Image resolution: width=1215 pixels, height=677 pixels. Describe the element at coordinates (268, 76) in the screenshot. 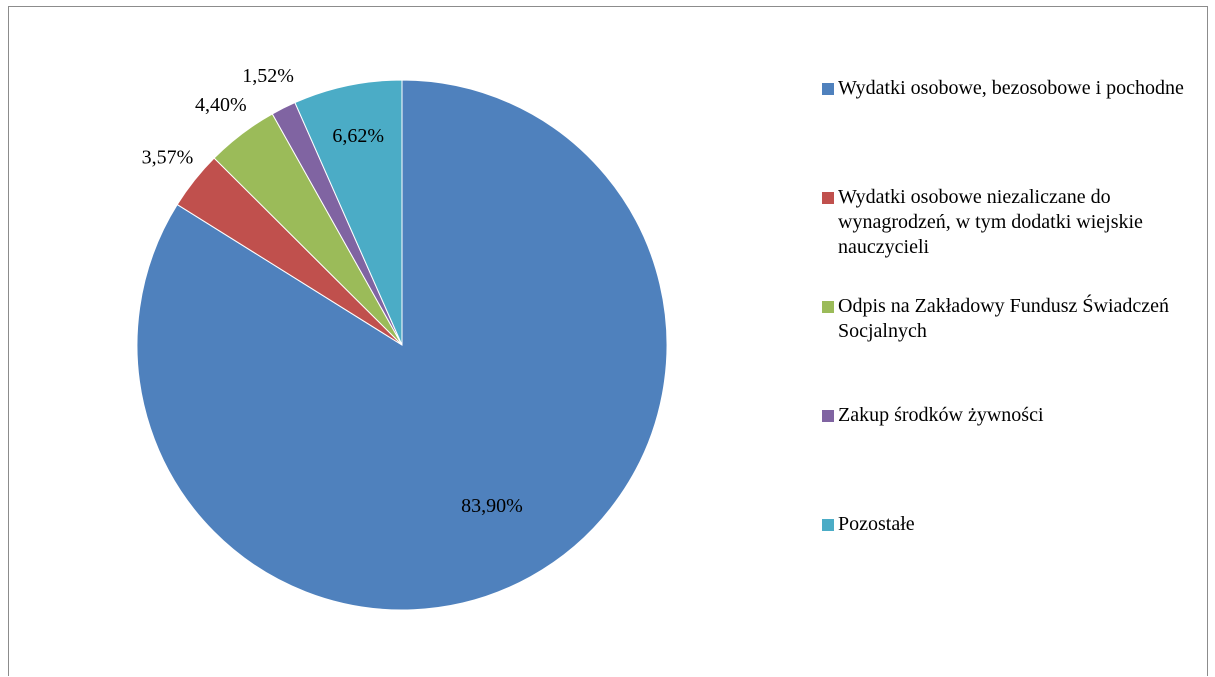

I see `data-label: 1,52%` at that location.